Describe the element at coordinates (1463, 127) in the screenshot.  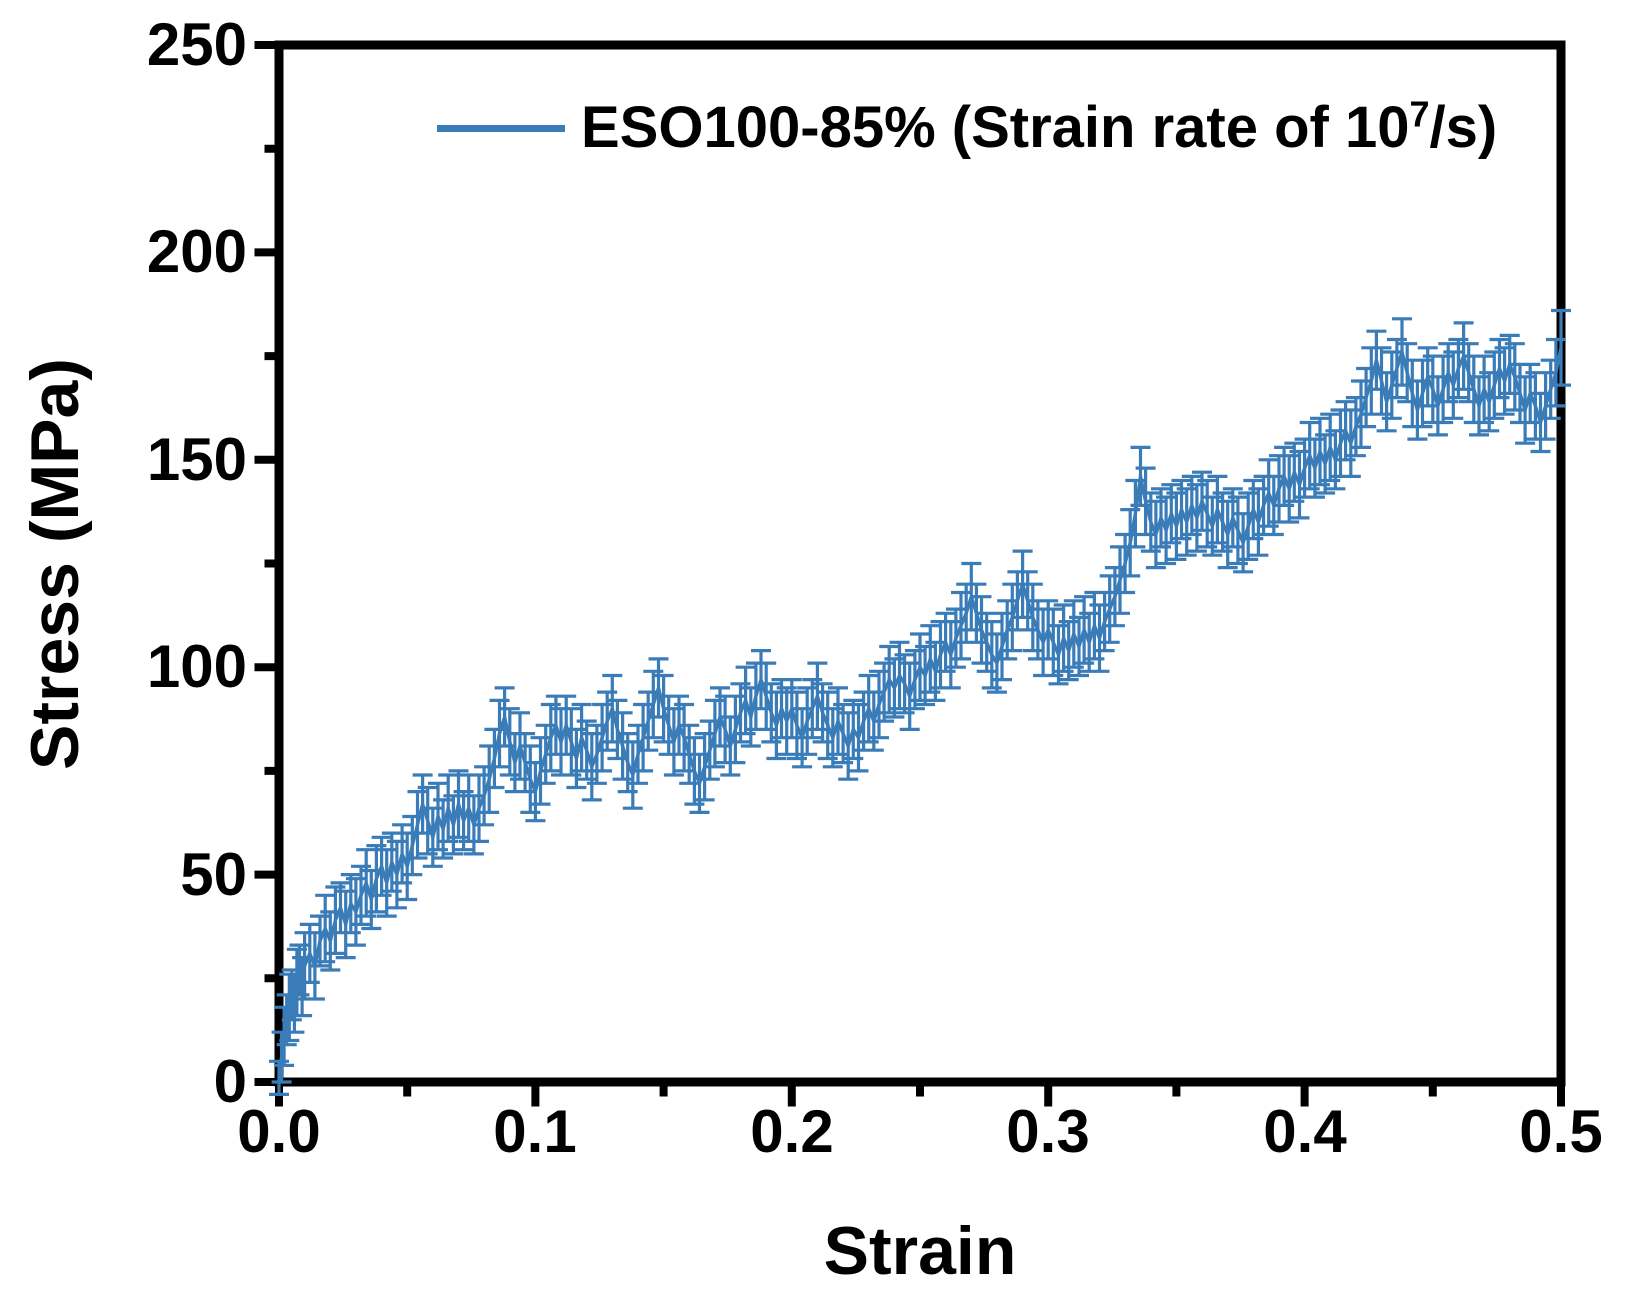
I see `legend-label-end: /s)` at that location.